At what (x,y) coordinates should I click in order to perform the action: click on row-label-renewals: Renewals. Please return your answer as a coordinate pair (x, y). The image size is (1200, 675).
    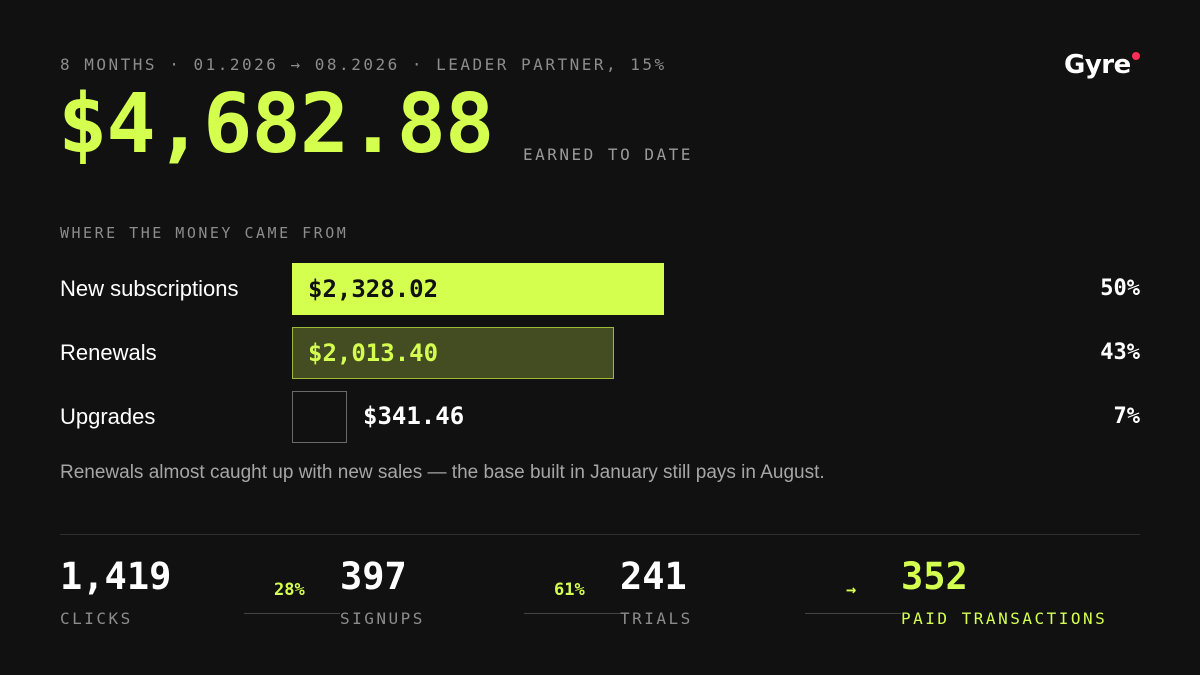
    Looking at the image, I should click on (108, 352).